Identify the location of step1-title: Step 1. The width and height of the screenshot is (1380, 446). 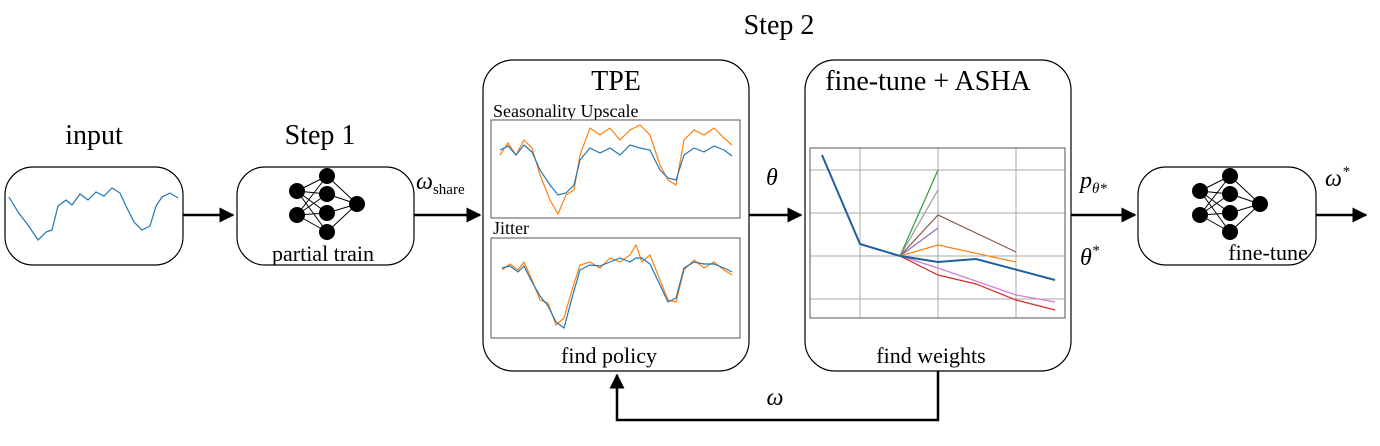
(320, 135).